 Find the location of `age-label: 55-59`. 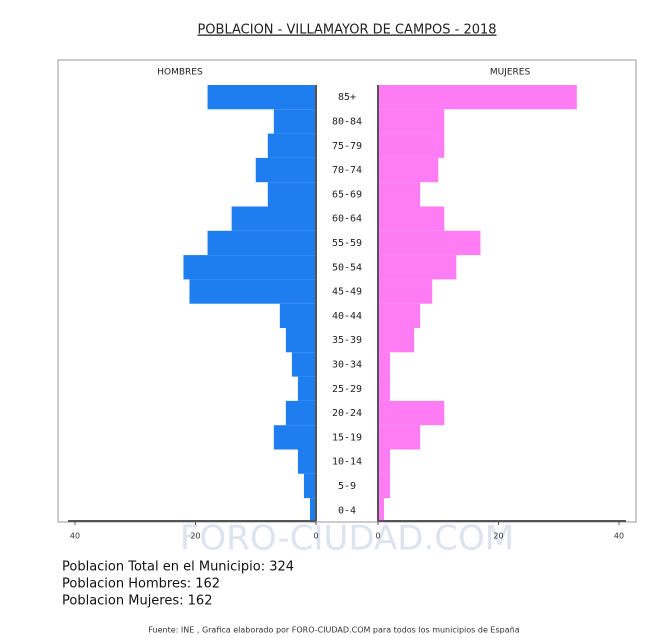

age-label: 55-59 is located at coordinates (347, 243).